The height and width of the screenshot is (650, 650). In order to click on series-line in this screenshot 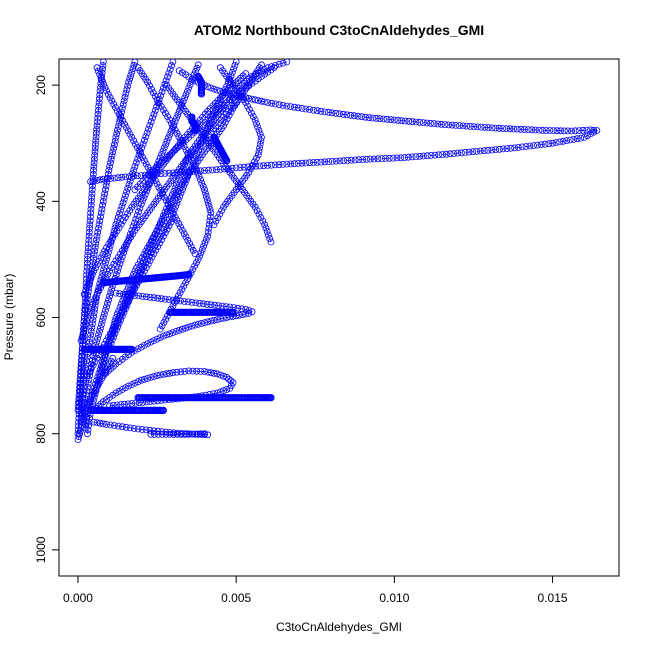, I will do `click(90, 247)`.